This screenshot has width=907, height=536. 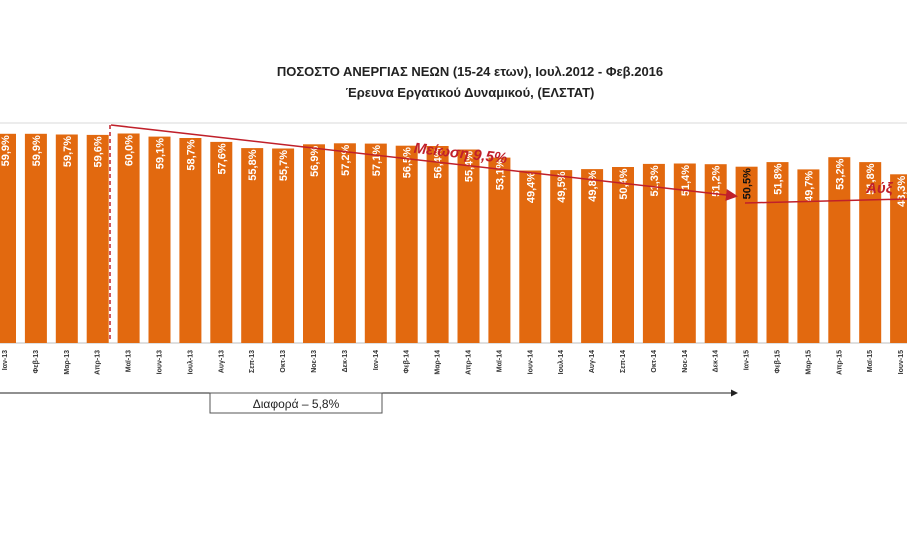 I want to click on x-tick-label: Μαϊ-14, so click(x=499, y=361).